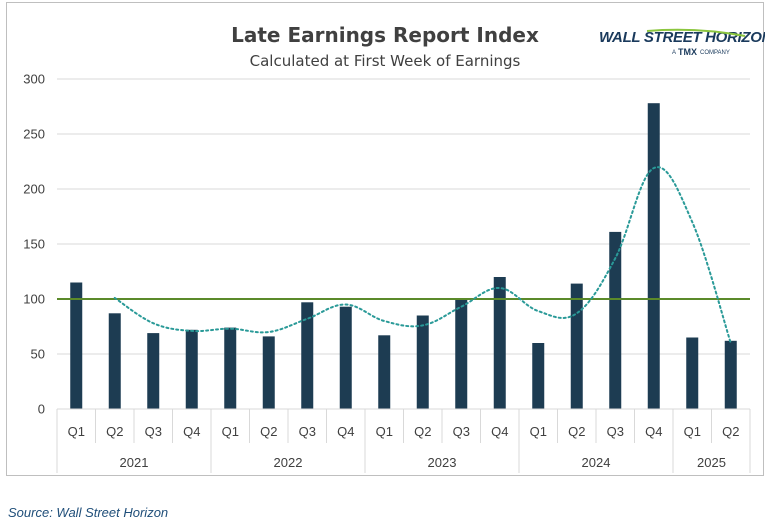 Image resolution: width=772 pixels, height=525 pixels. What do you see at coordinates (41, 409) in the screenshot?
I see `y-tick-label: 0` at bounding box center [41, 409].